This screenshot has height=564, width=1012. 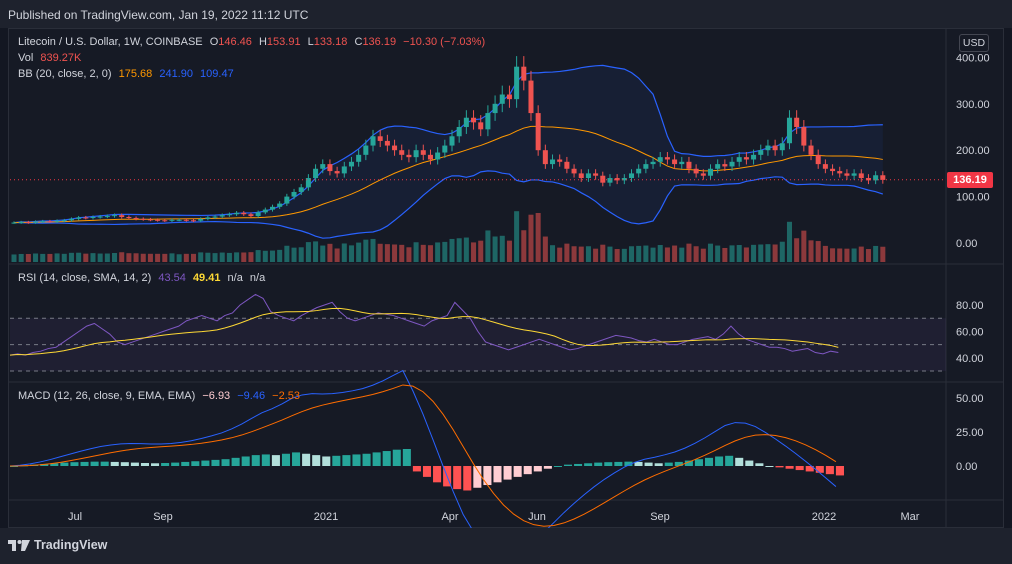 I want to click on volume-label: Vol, so click(x=26, y=58).